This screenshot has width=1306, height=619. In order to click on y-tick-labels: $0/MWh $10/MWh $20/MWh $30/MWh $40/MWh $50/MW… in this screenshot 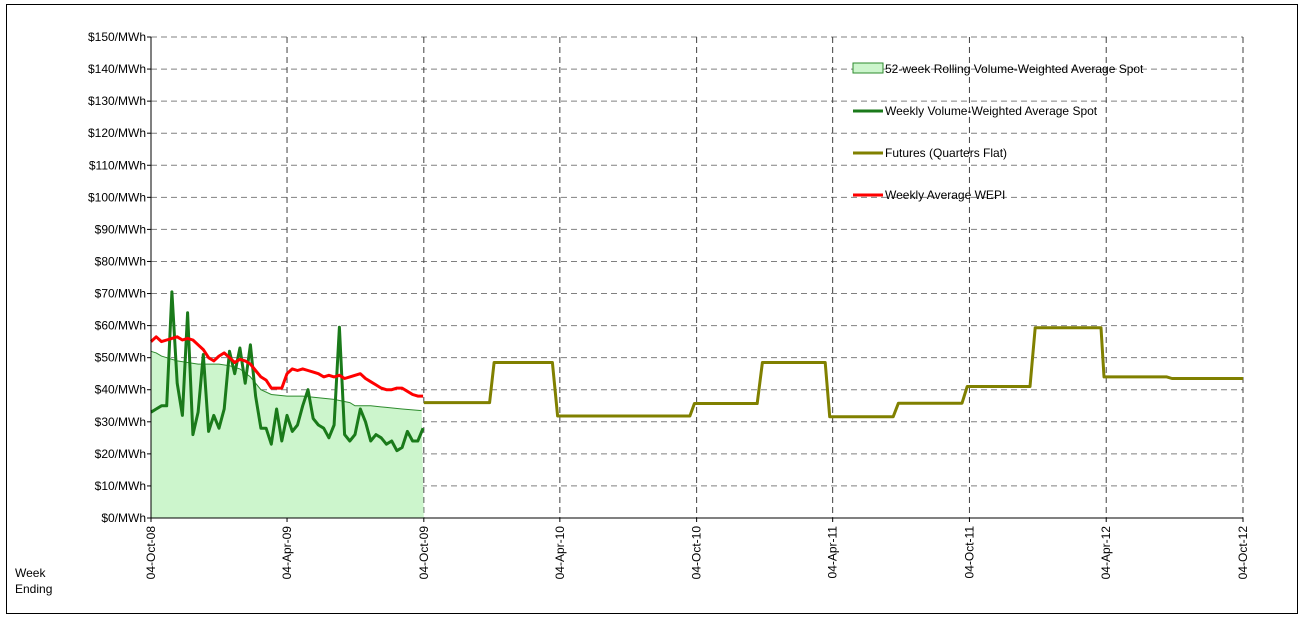, I will do `click(117, 277)`.